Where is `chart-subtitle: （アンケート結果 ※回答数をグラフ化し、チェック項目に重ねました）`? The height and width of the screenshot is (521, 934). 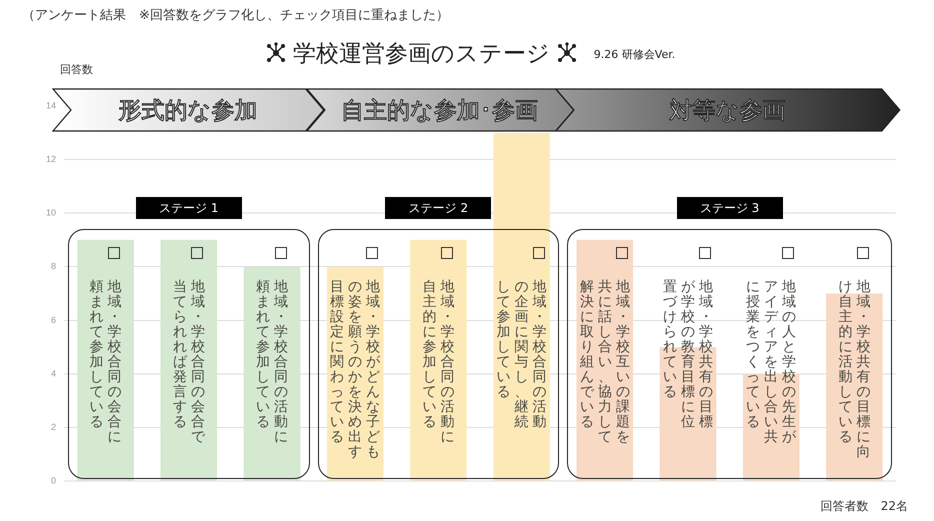 chart-subtitle: （アンケート結果 ※回答数をグラフ化し、チェック項目に重ねました） is located at coordinates (235, 15).